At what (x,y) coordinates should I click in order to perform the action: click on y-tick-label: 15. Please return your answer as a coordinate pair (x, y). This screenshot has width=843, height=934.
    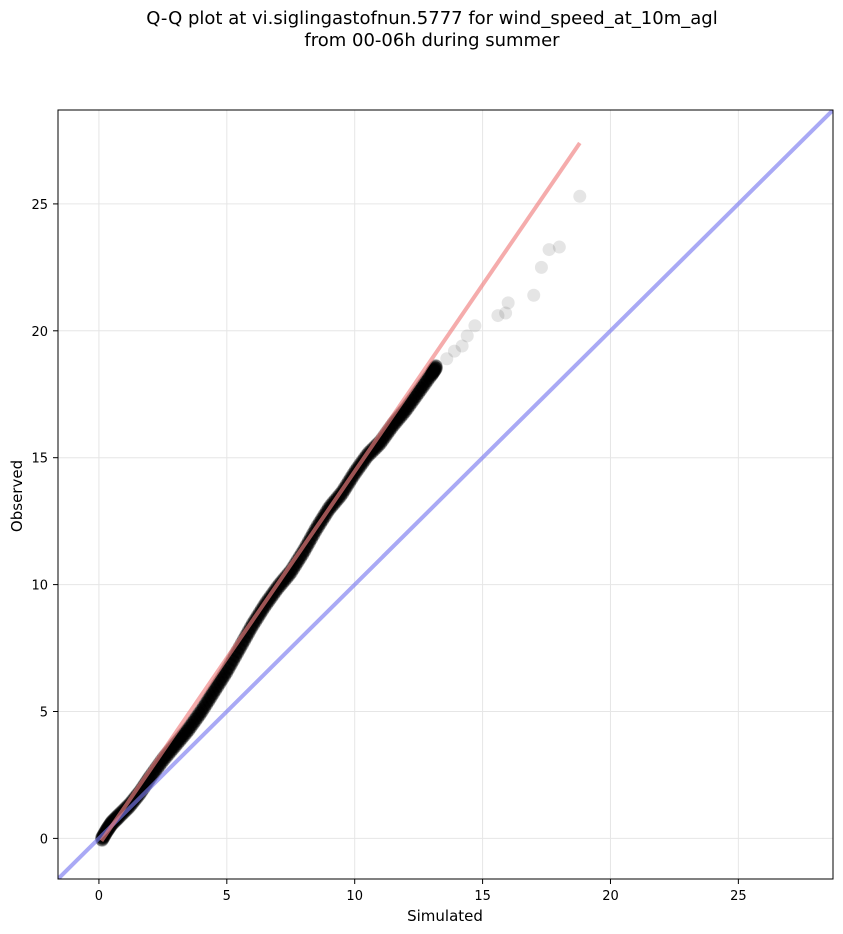
    Looking at the image, I should click on (39, 459).